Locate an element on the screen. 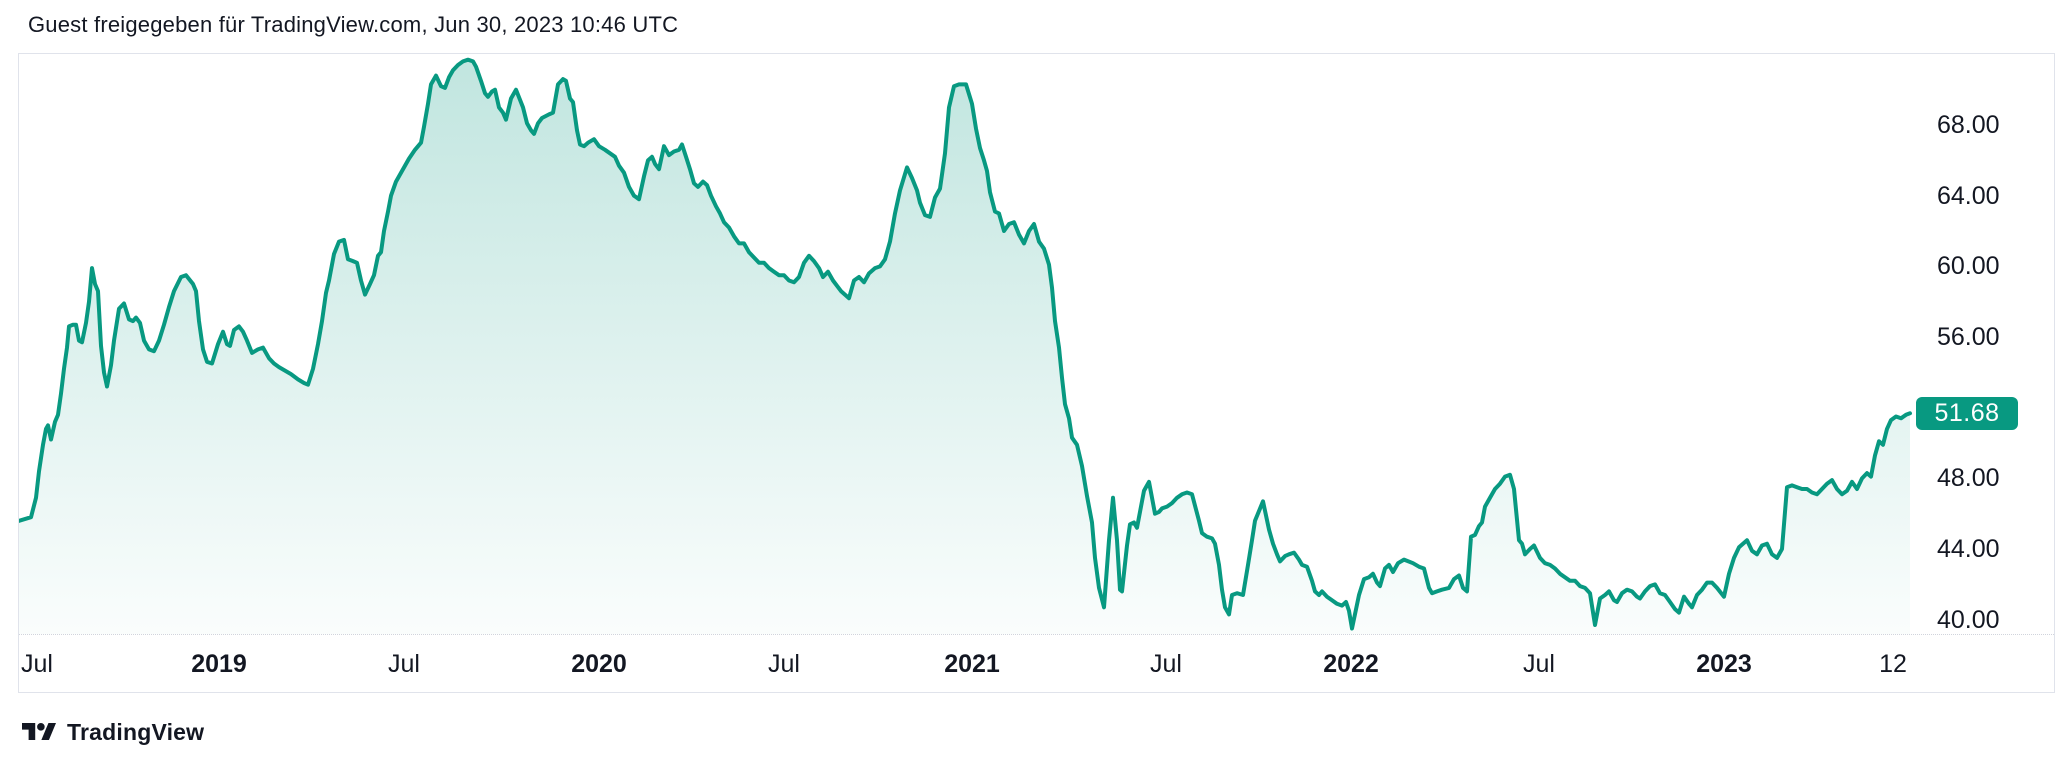 The width and height of the screenshot is (2072, 764). time-axis-label: 2019 is located at coordinates (219, 664).